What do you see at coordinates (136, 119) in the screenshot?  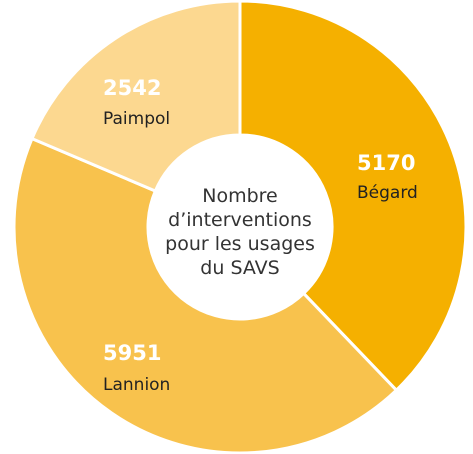 I see `category-label: Paimpol` at bounding box center [136, 119].